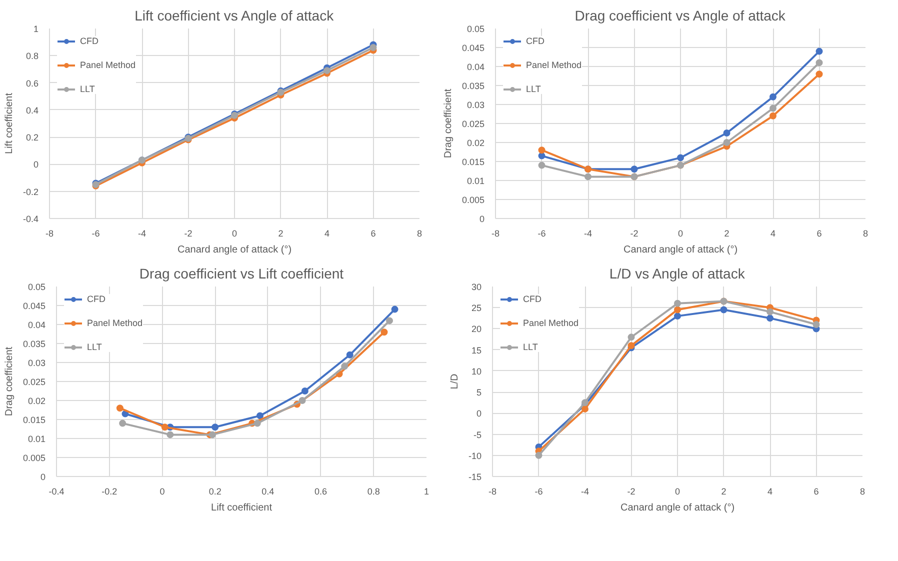  I want to click on y-tick-label: 25, so click(476, 308).